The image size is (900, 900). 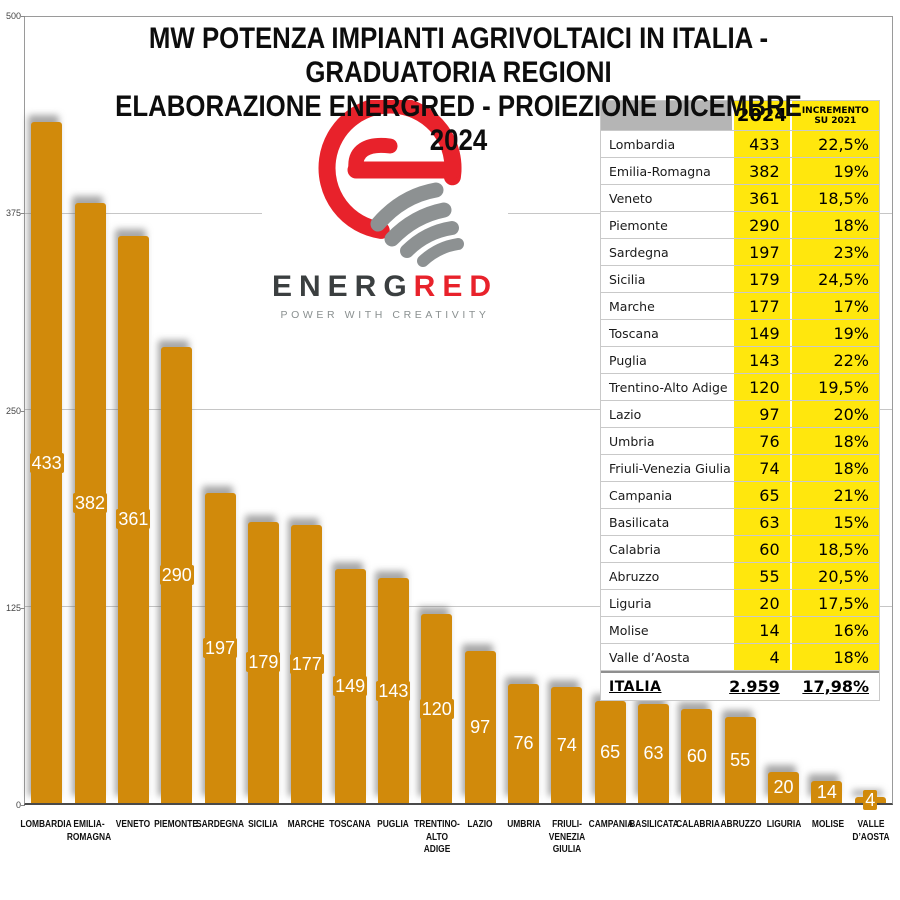 What do you see at coordinates (740, 848) in the screenshot?
I see `x-label-slot: ABRUZZO` at bounding box center [740, 848].